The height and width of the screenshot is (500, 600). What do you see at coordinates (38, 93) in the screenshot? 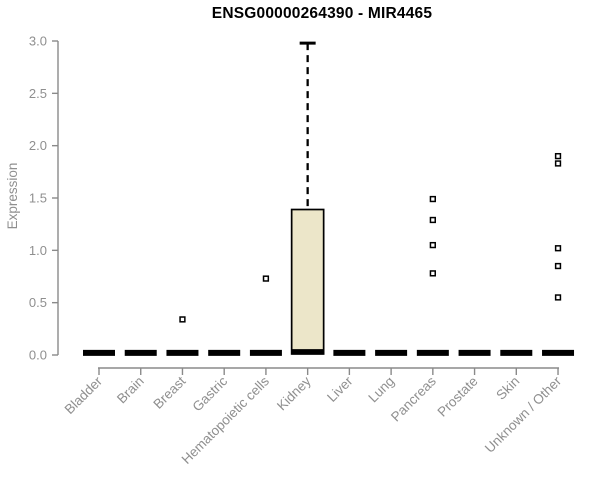
I see `y-tick-label: 2.5` at bounding box center [38, 93].